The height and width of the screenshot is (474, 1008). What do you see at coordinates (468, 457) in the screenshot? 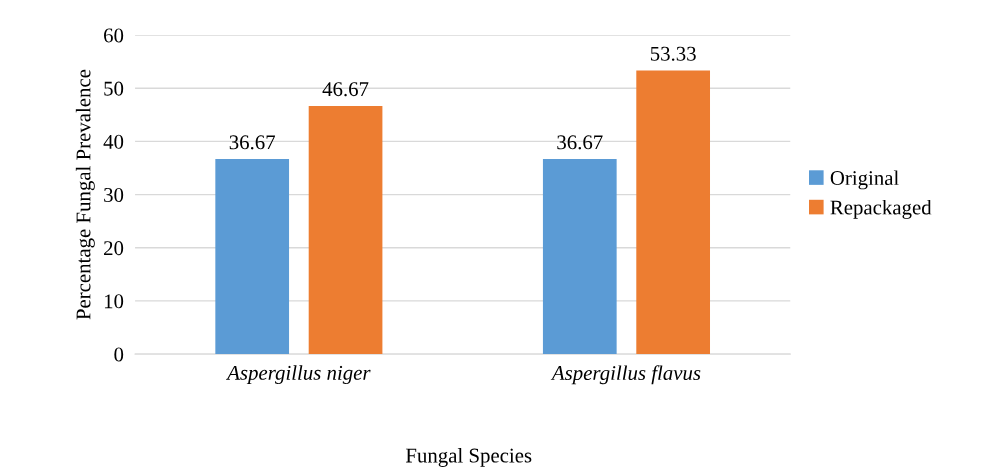
I see `x-axis-title: Fungal Species` at bounding box center [468, 457].